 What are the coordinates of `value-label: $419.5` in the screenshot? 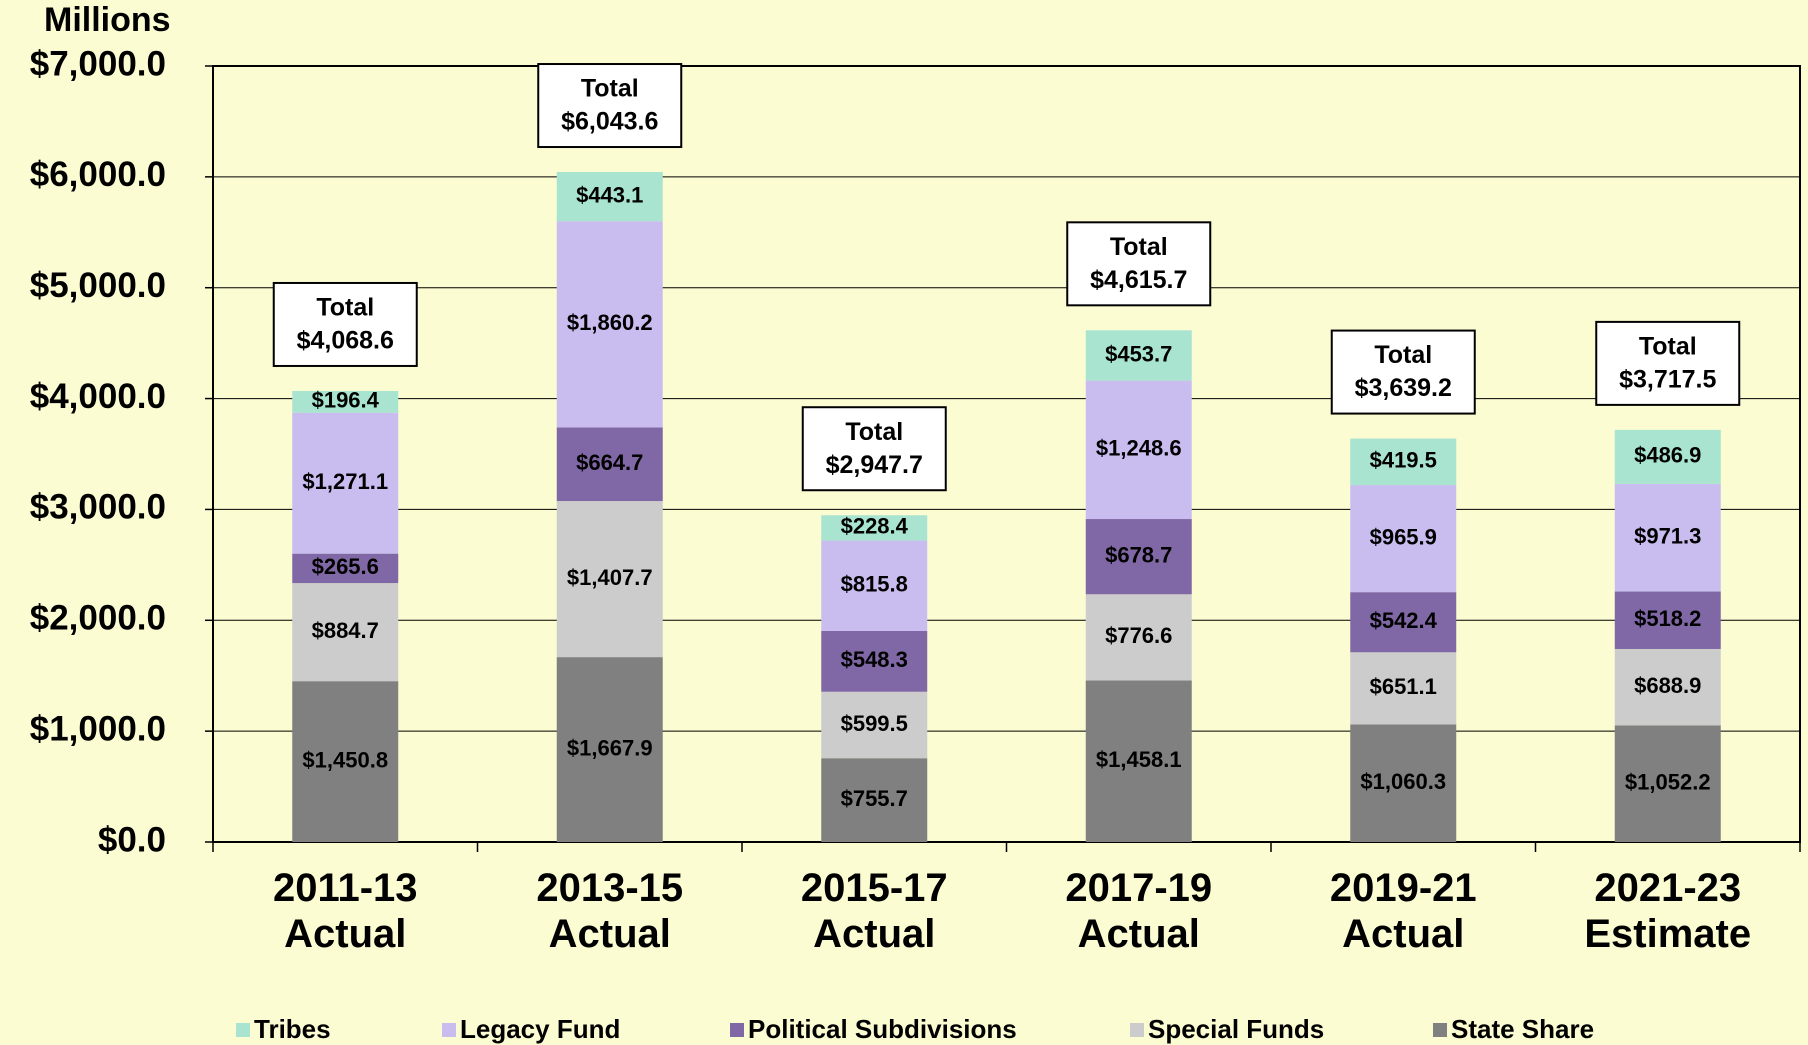 It's located at (1403, 460).